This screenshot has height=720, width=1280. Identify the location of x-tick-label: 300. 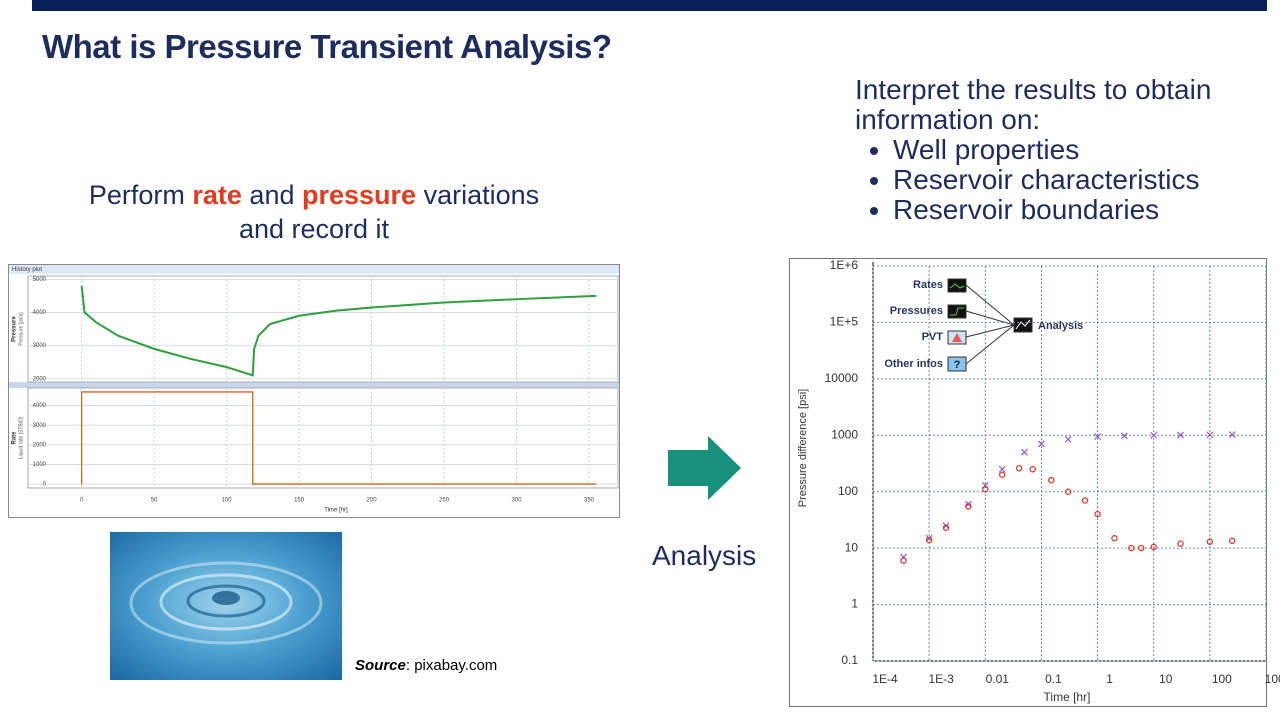
(517, 501).